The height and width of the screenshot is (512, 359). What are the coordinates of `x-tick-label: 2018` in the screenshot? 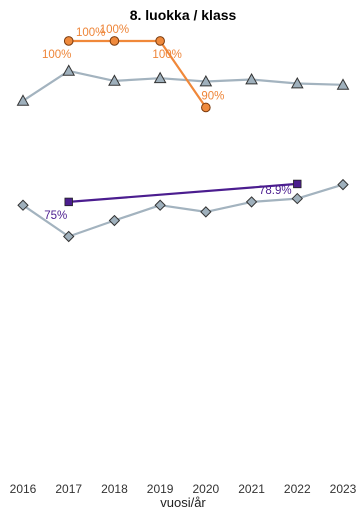 It's located at (114, 489).